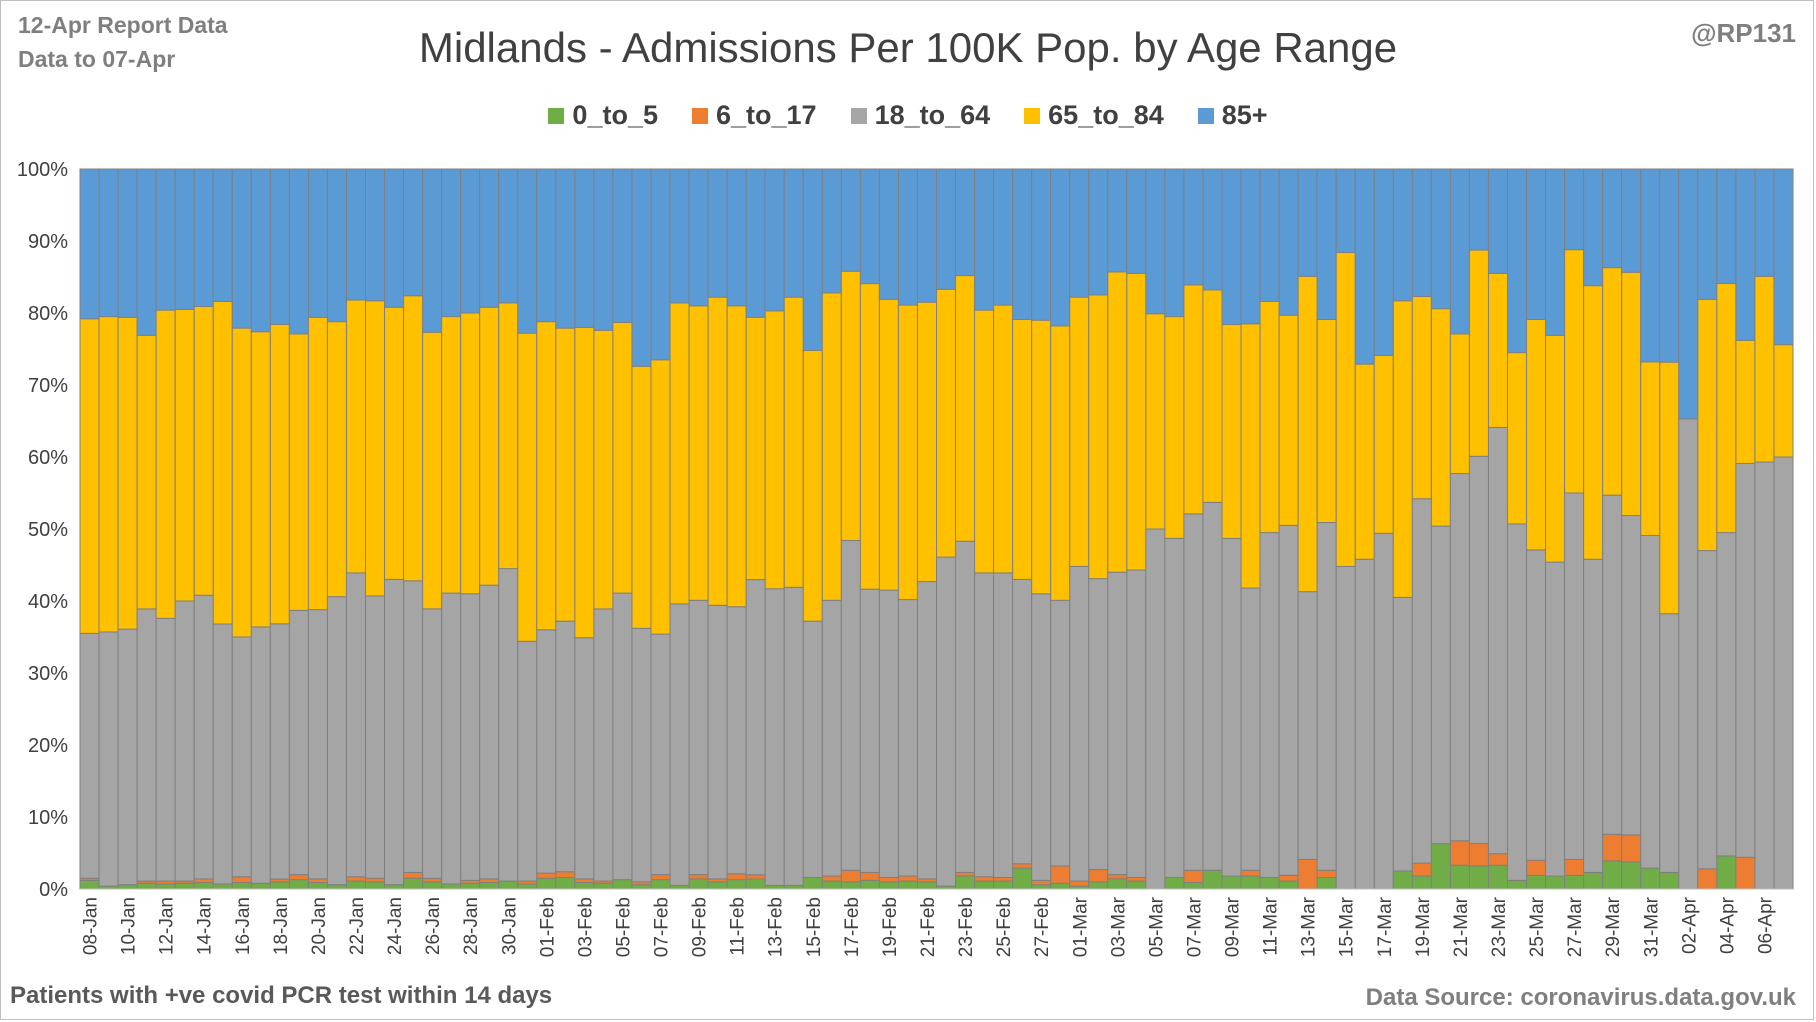 The width and height of the screenshot is (1816, 1022). I want to click on x-tick-label: 13-Feb, so click(776, 927).